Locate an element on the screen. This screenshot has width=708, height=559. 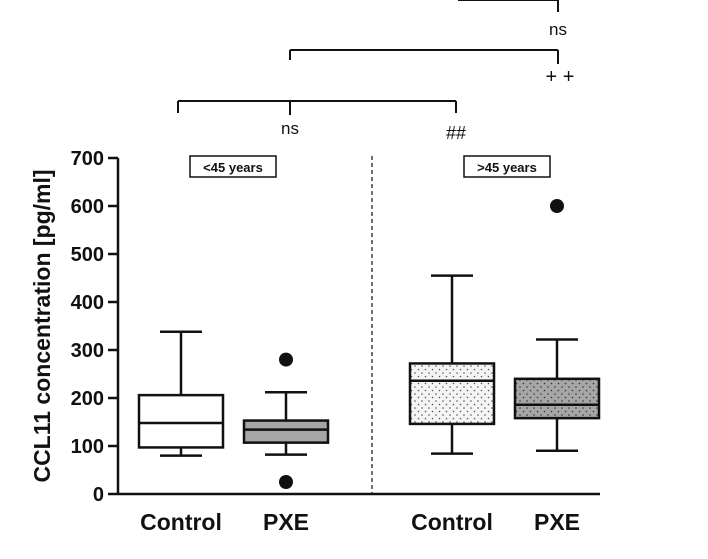
y-tick-label: 100 is located at coordinates (87, 447).